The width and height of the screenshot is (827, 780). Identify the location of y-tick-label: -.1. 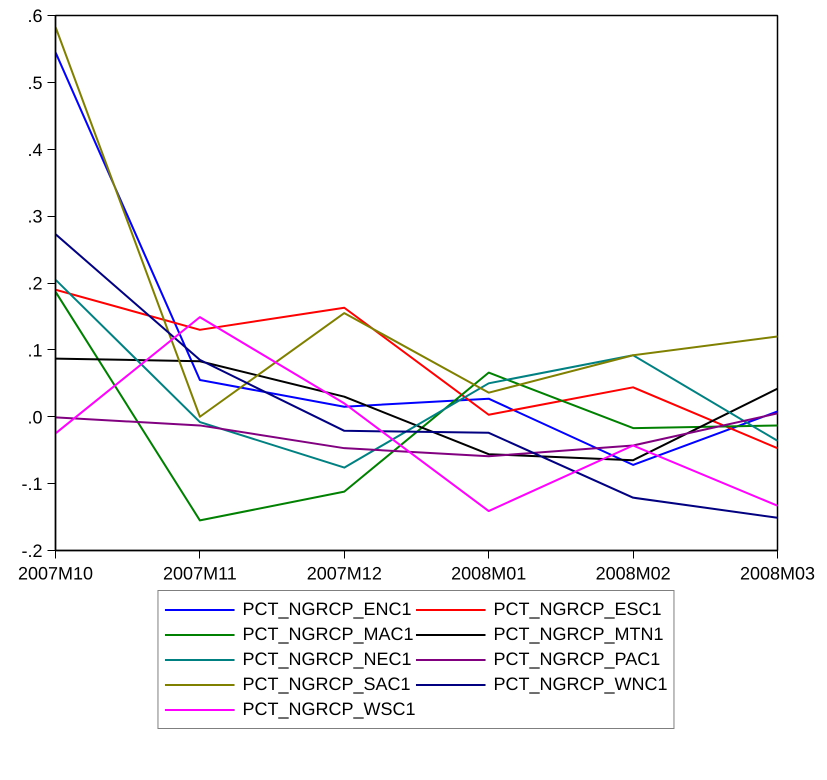
(32, 484).